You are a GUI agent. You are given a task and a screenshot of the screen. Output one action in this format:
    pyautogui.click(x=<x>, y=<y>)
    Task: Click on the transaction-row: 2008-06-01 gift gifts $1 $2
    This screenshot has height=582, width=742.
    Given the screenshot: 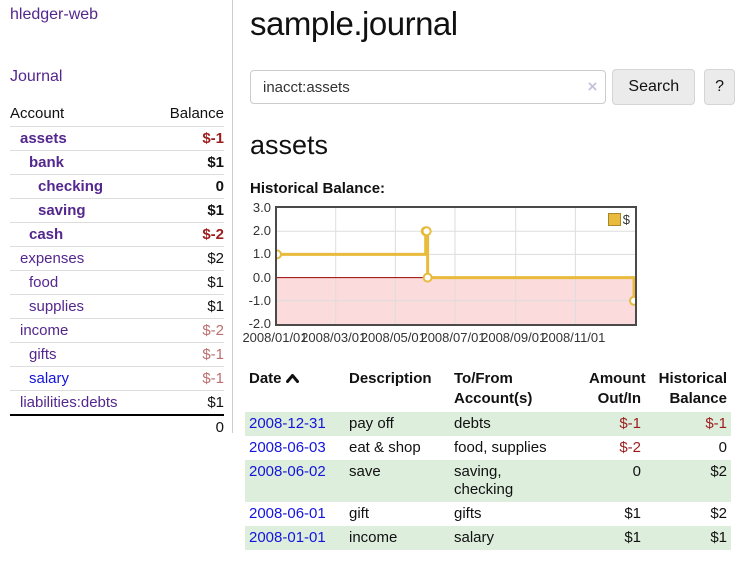 What is the action you would take?
    pyautogui.click(x=488, y=514)
    